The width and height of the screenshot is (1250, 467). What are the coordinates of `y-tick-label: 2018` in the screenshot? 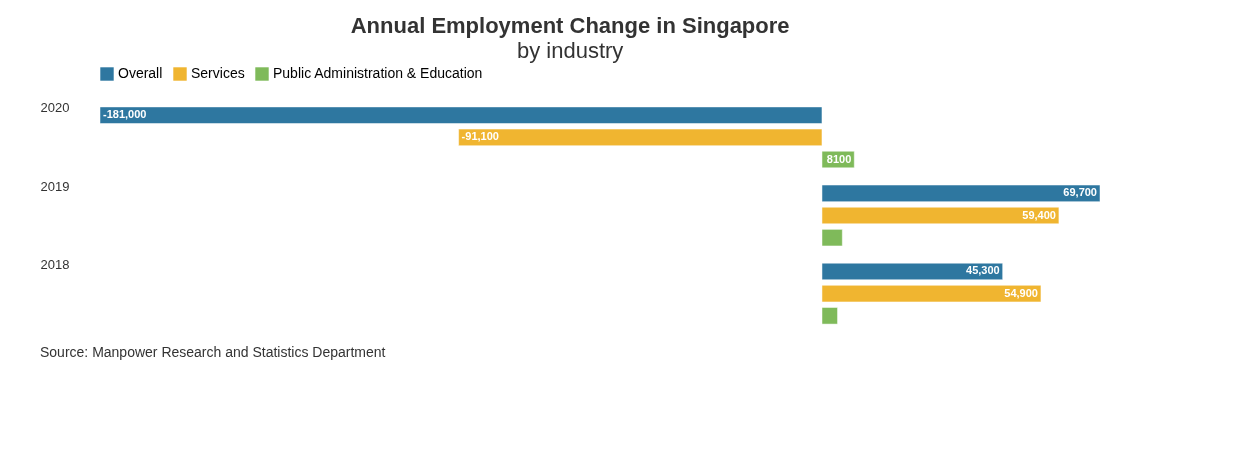 It's located at (55, 264).